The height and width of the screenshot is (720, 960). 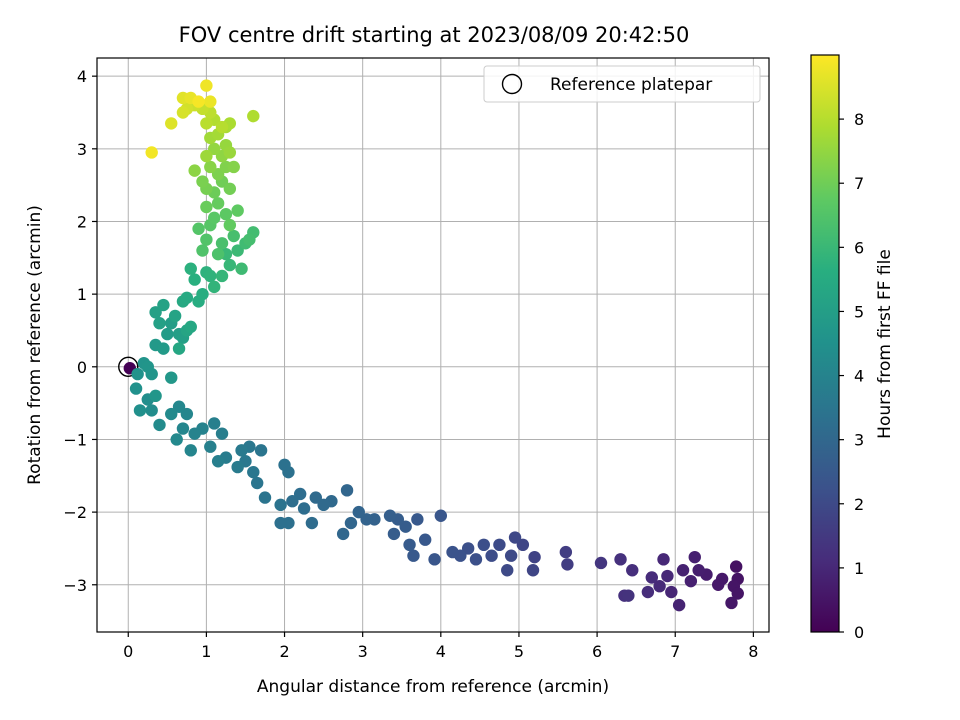 What do you see at coordinates (519, 651) in the screenshot?
I see `x-tick-label: 5` at bounding box center [519, 651].